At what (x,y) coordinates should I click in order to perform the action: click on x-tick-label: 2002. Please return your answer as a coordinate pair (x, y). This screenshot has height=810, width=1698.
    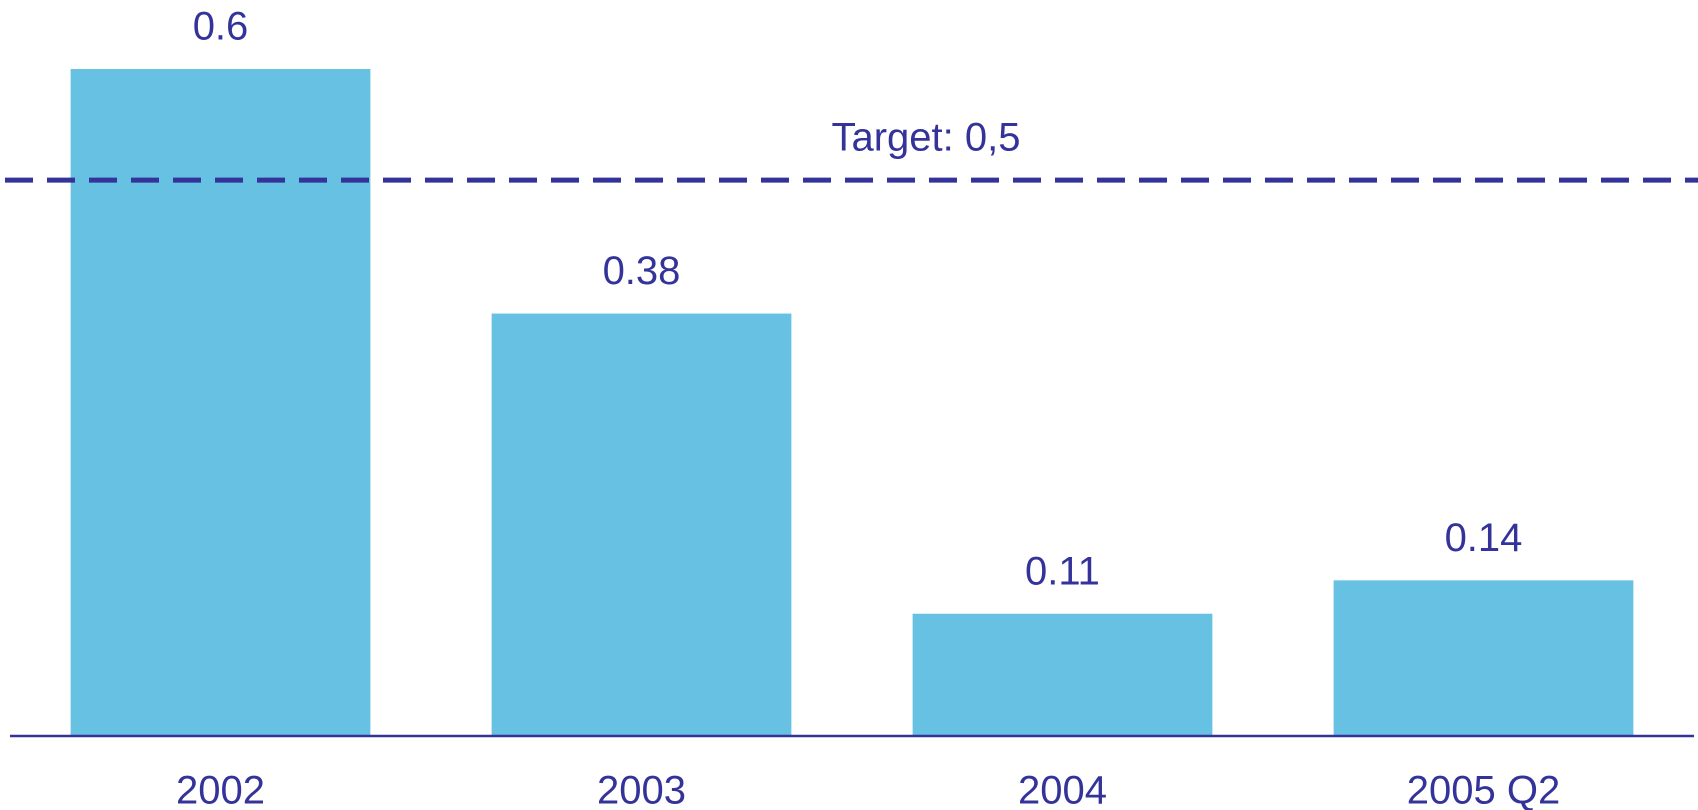
    Looking at the image, I should click on (220, 789).